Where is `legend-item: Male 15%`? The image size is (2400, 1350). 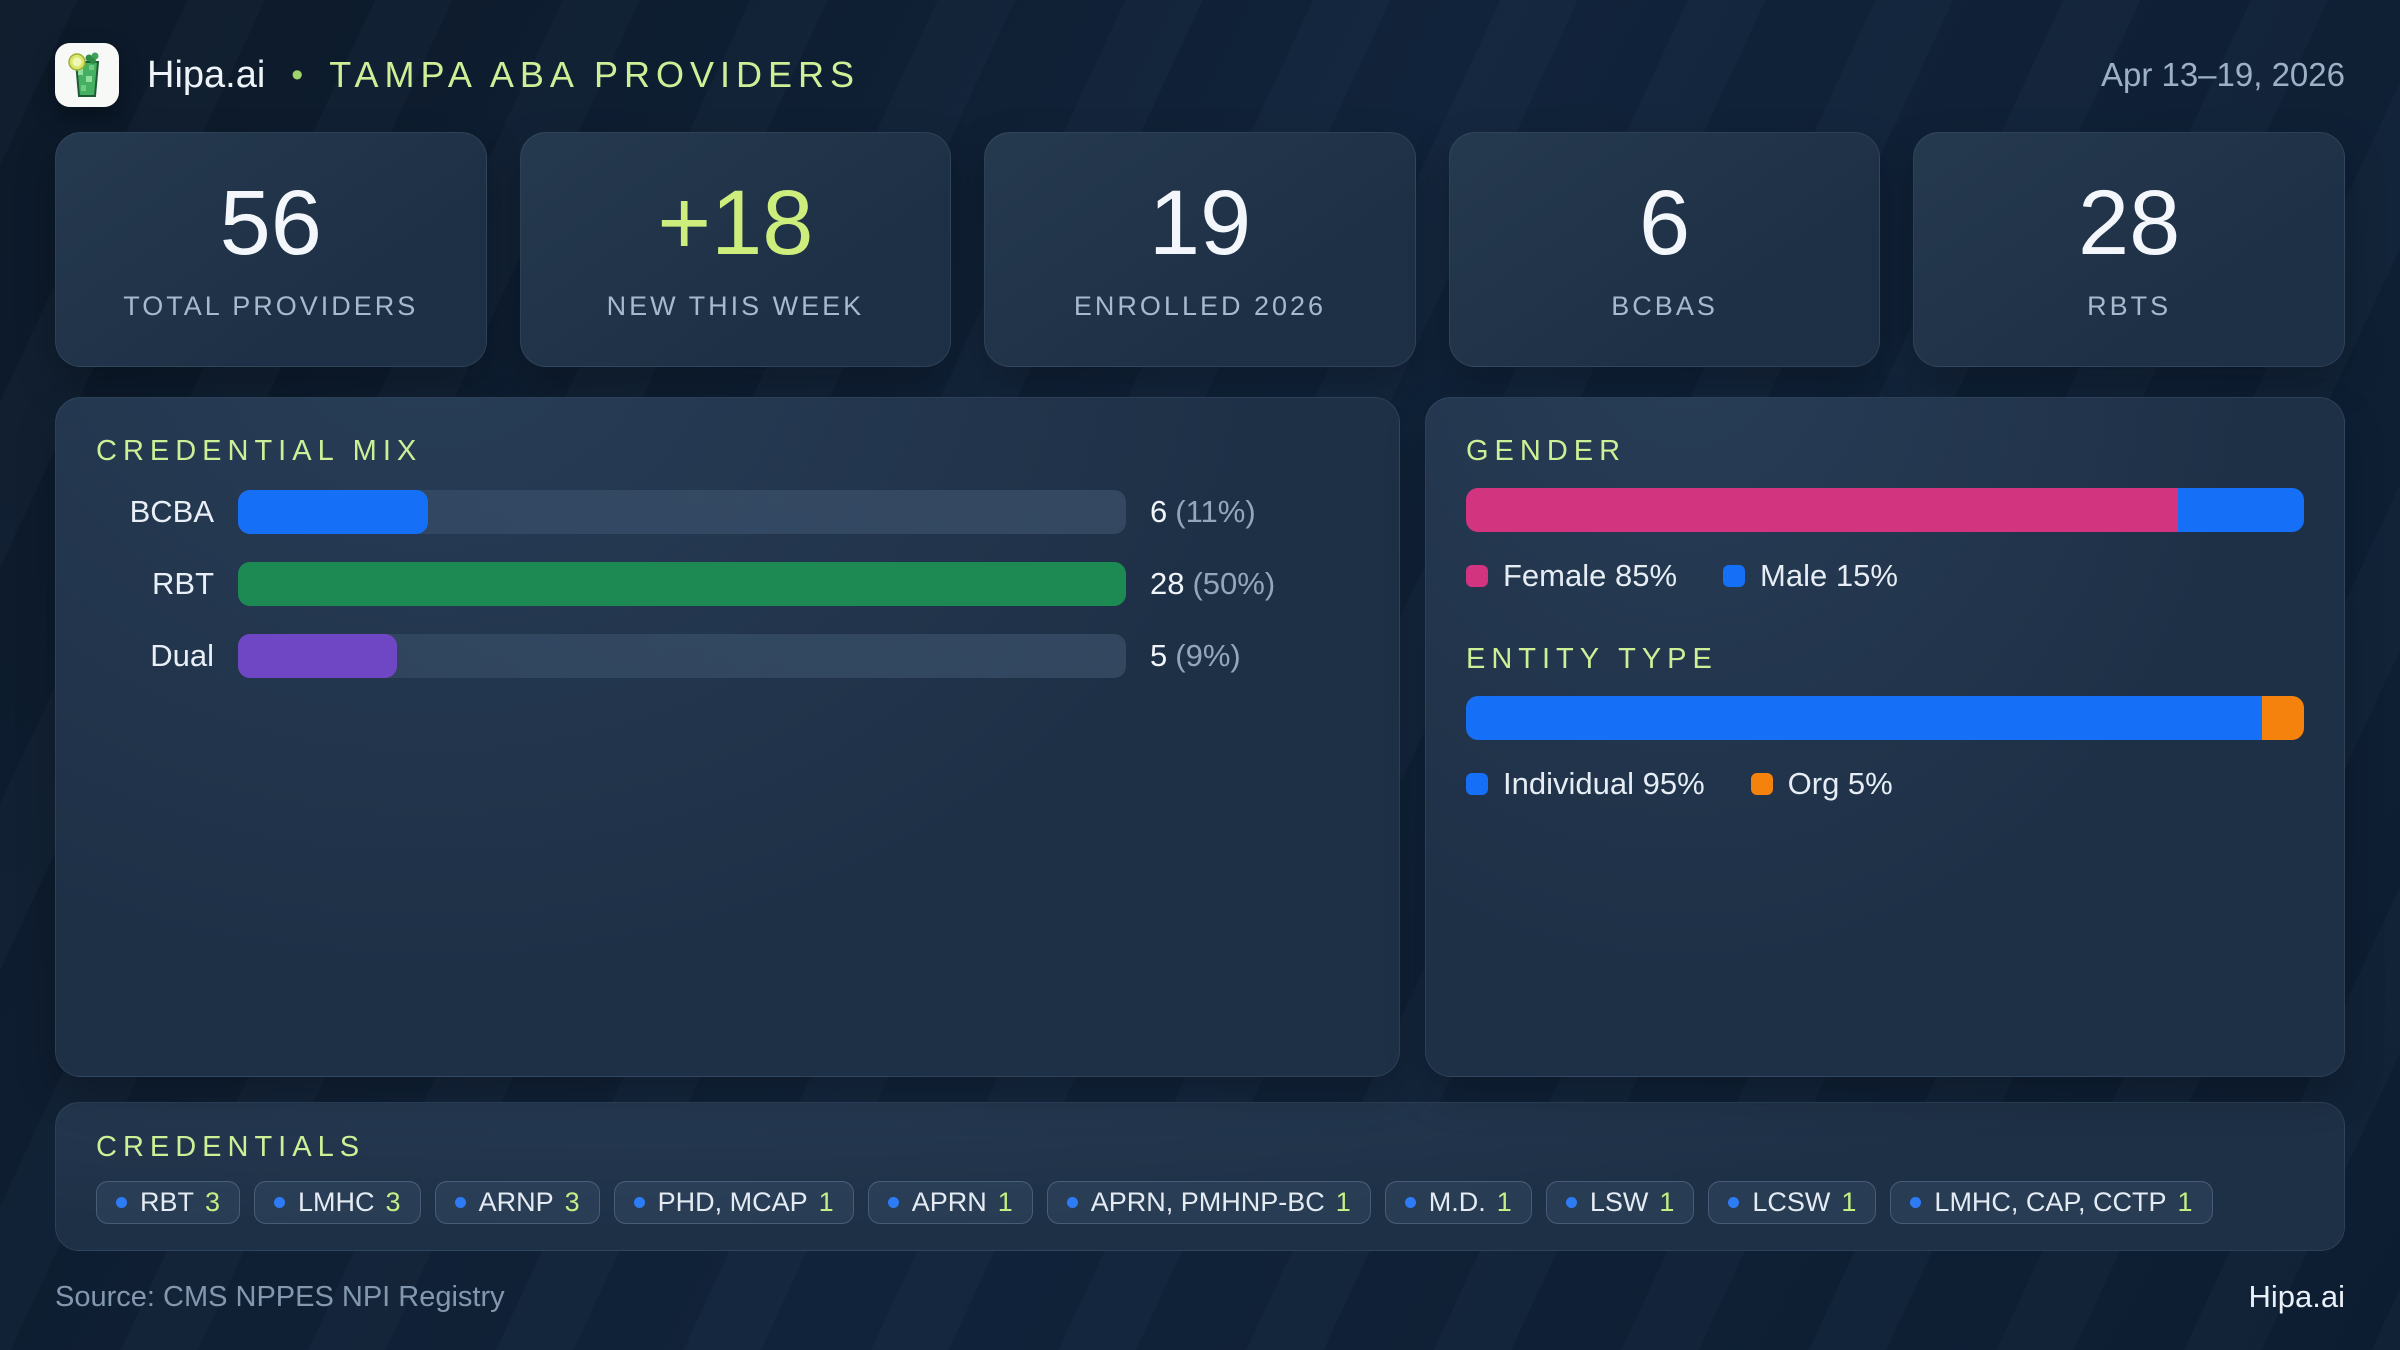 legend-item: Male 15% is located at coordinates (1810, 576).